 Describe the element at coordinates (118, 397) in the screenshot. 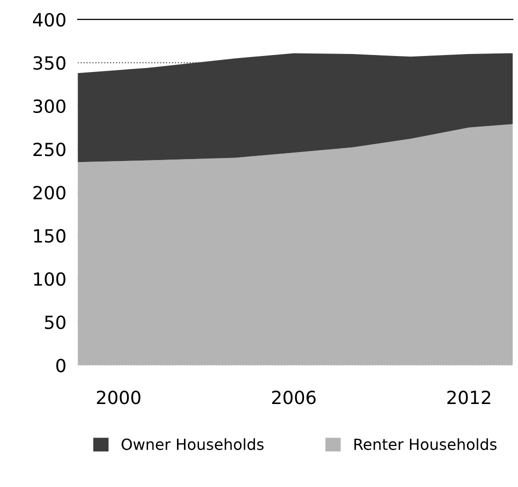

I see `x-tick-label: 2000` at that location.